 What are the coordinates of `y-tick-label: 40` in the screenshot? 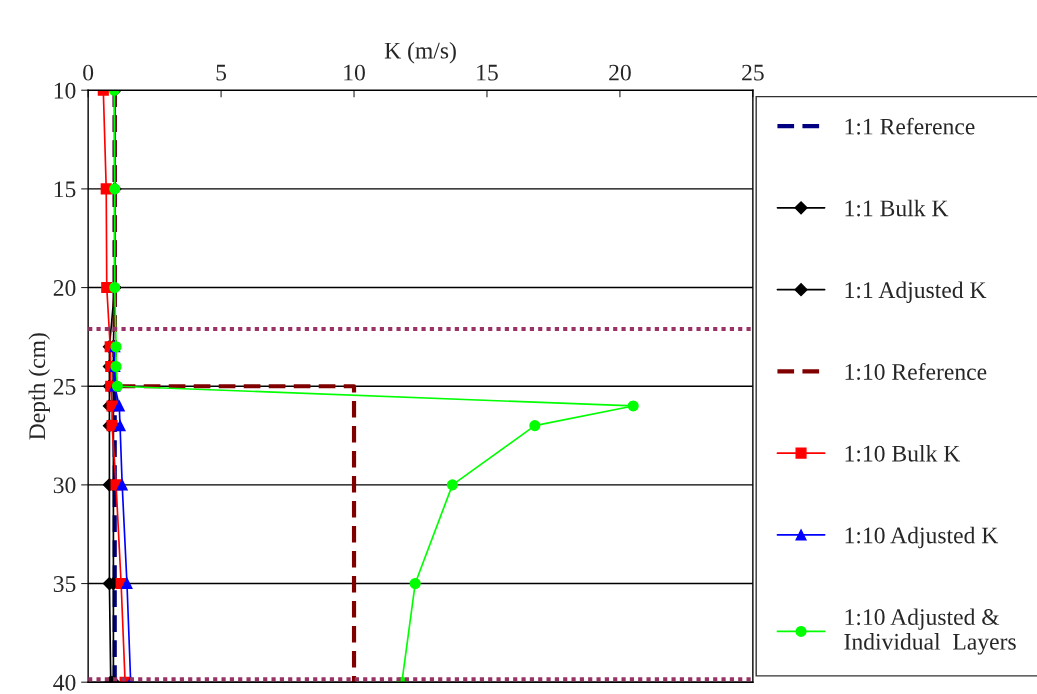 It's located at (64, 682).